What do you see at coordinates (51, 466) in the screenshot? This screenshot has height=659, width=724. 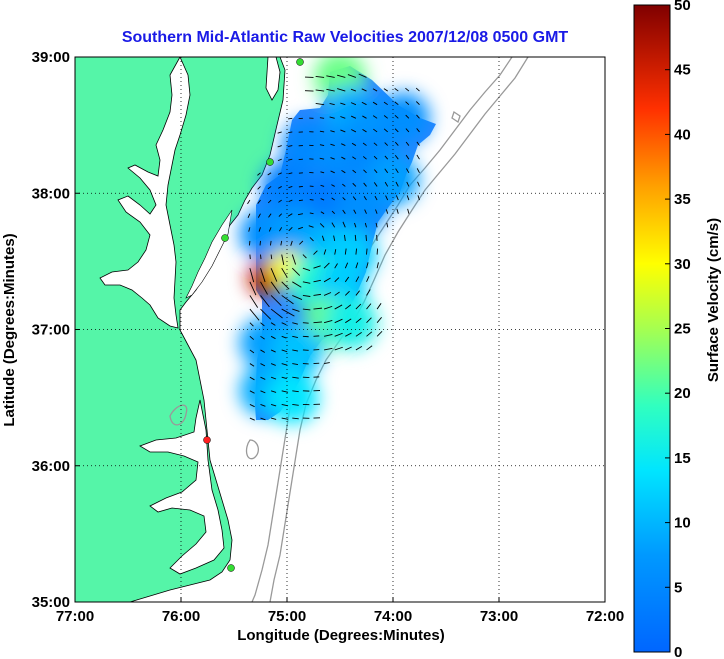 I see `y-tick-label: 36:00` at bounding box center [51, 466].